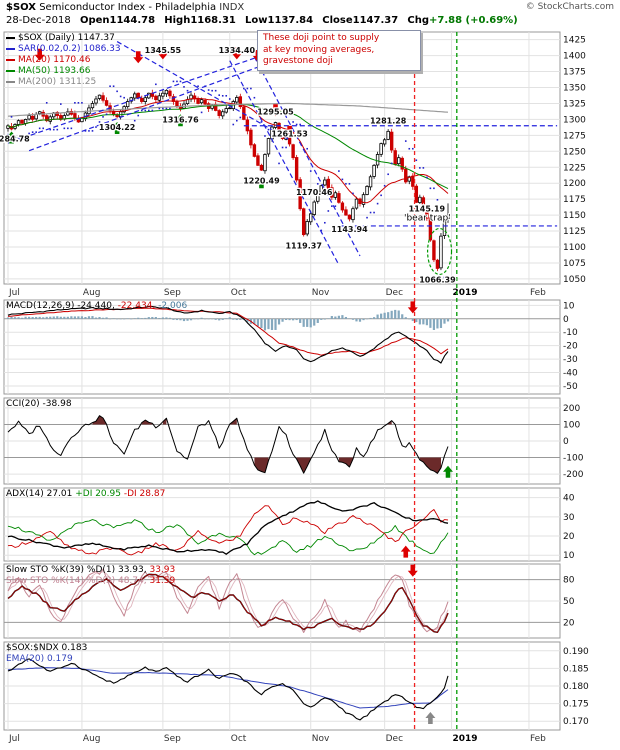  I want to click on svg-text: 1304.22, so click(117, 127).